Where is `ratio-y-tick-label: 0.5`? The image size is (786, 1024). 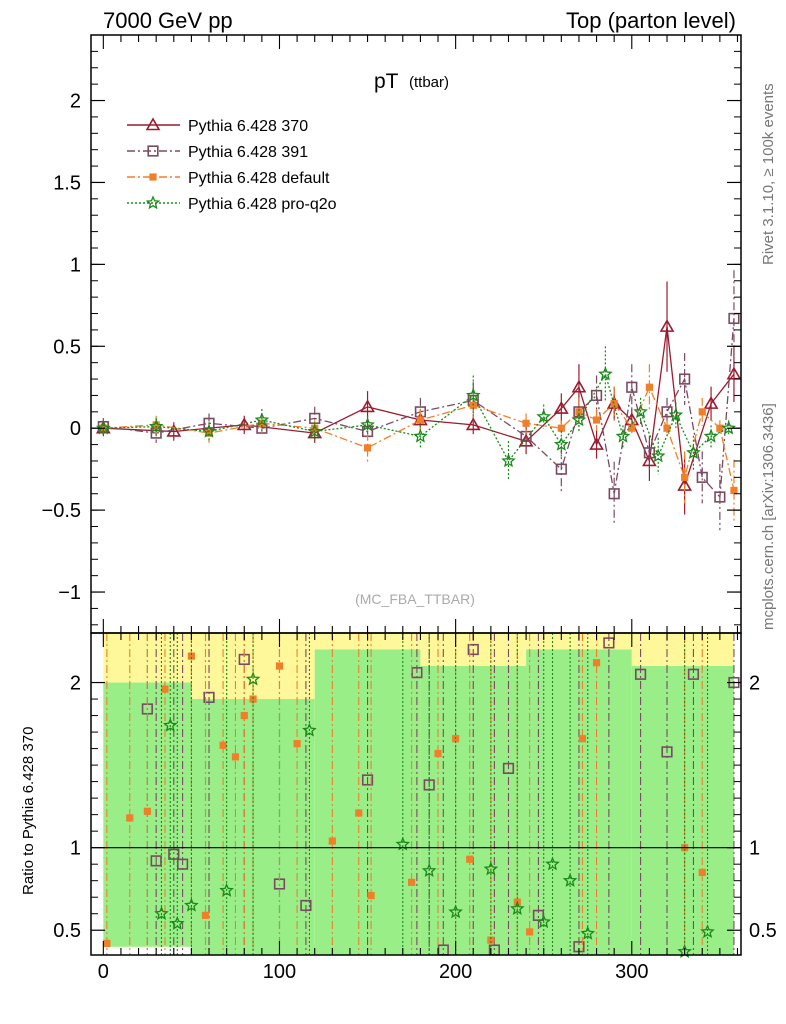 ratio-y-tick-label: 0.5 is located at coordinates (67, 931).